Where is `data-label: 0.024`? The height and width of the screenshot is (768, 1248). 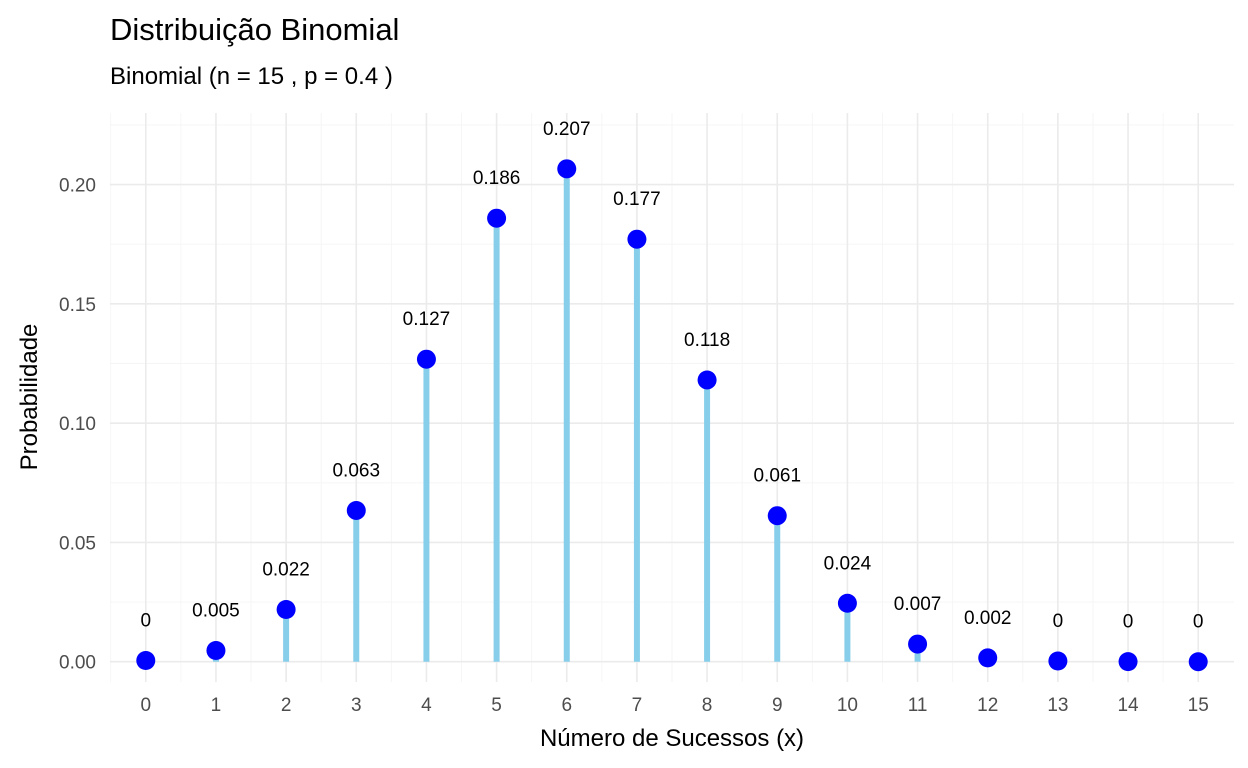
data-label: 0.024 is located at coordinates (848, 563).